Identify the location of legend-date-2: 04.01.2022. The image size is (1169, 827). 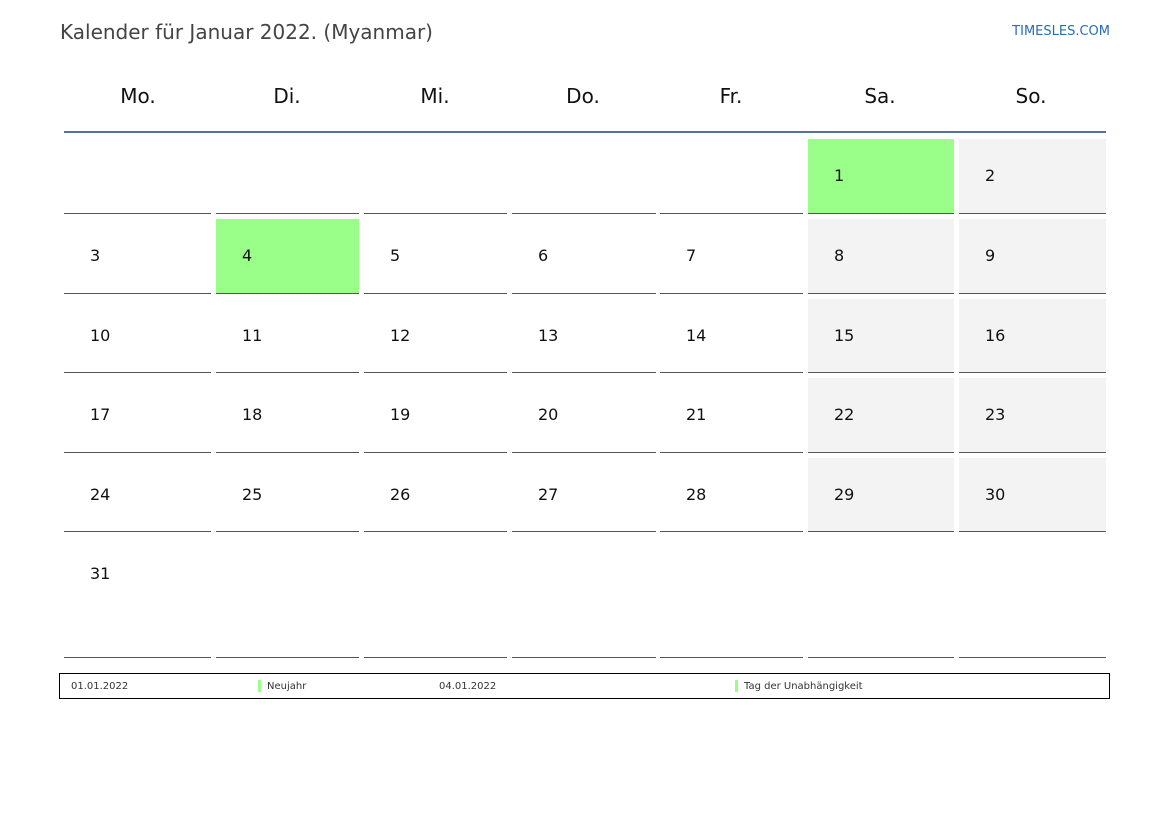
(468, 686).